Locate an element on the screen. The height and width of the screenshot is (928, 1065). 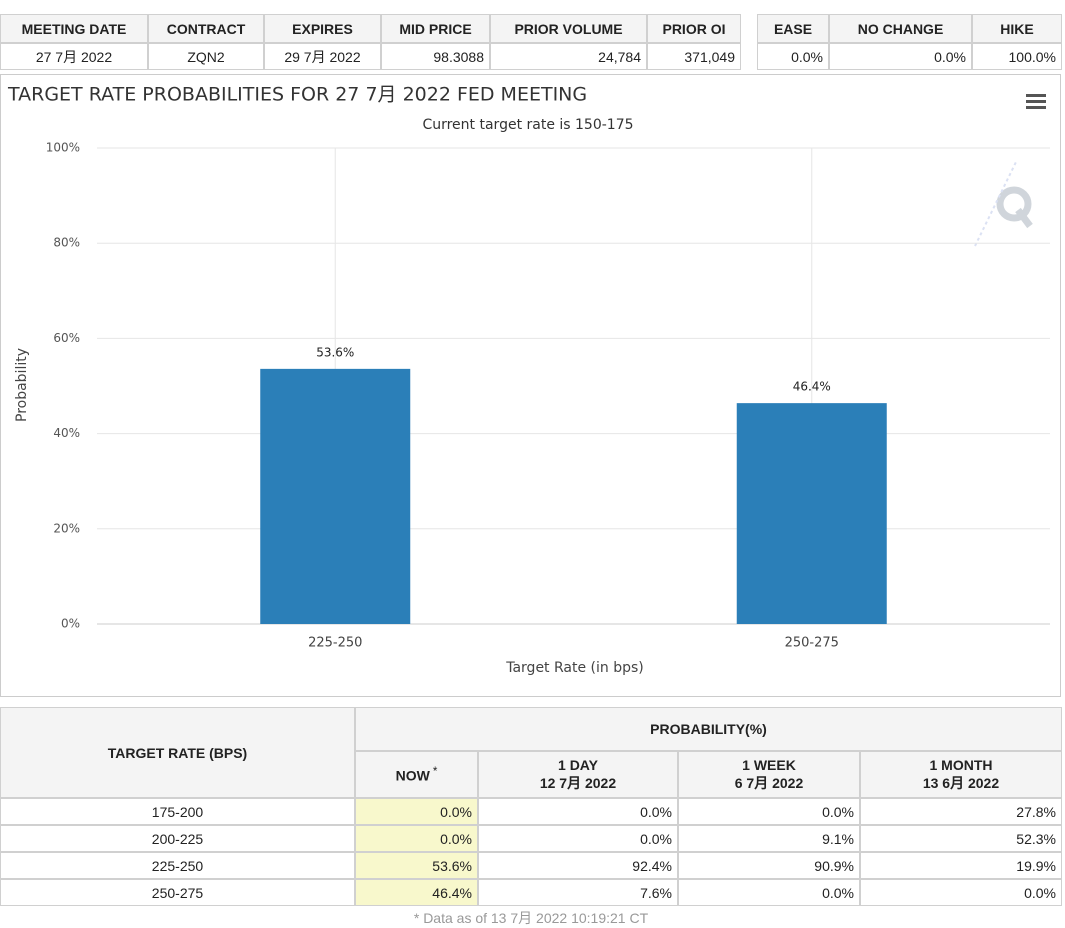
watermark-logo is located at coordinates (1003, 204).